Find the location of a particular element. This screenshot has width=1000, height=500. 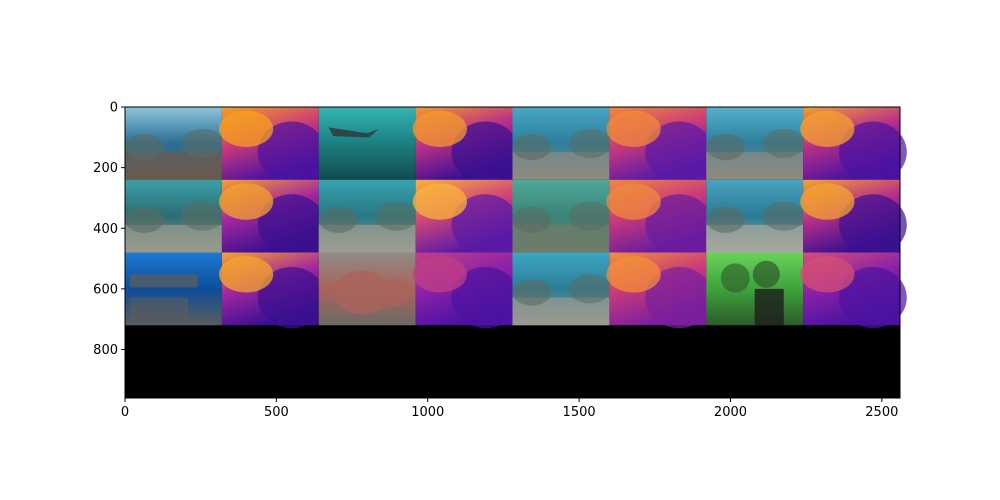

y-tick-label: 800 is located at coordinates (105, 350).